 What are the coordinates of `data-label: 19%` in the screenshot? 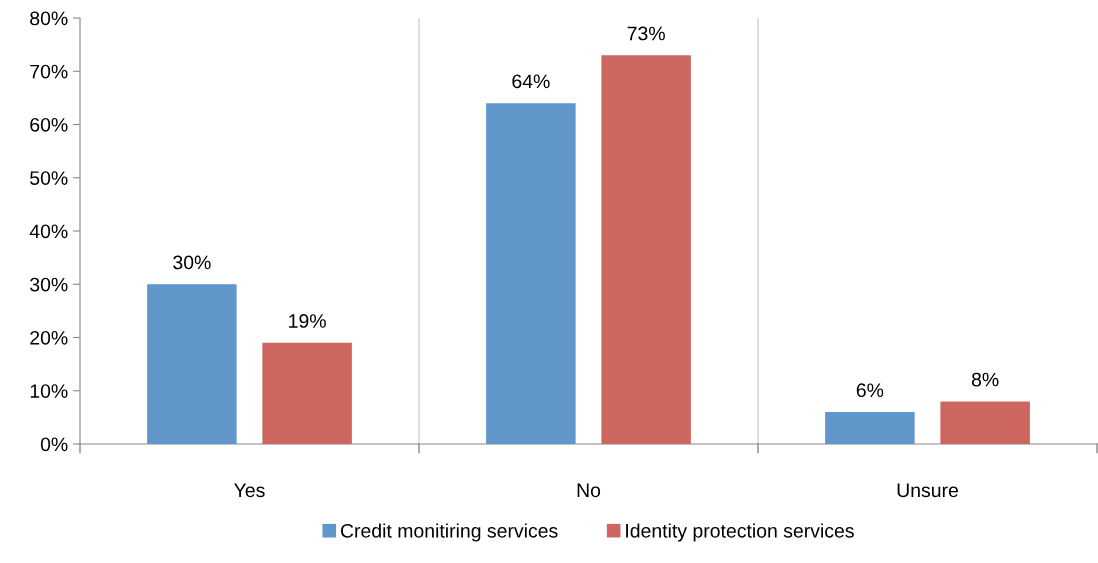 It's located at (307, 321).